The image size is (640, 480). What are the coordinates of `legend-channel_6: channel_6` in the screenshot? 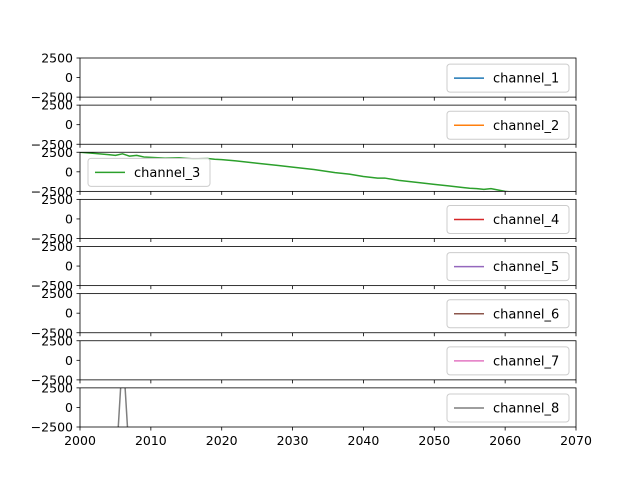 It's located at (508, 314).